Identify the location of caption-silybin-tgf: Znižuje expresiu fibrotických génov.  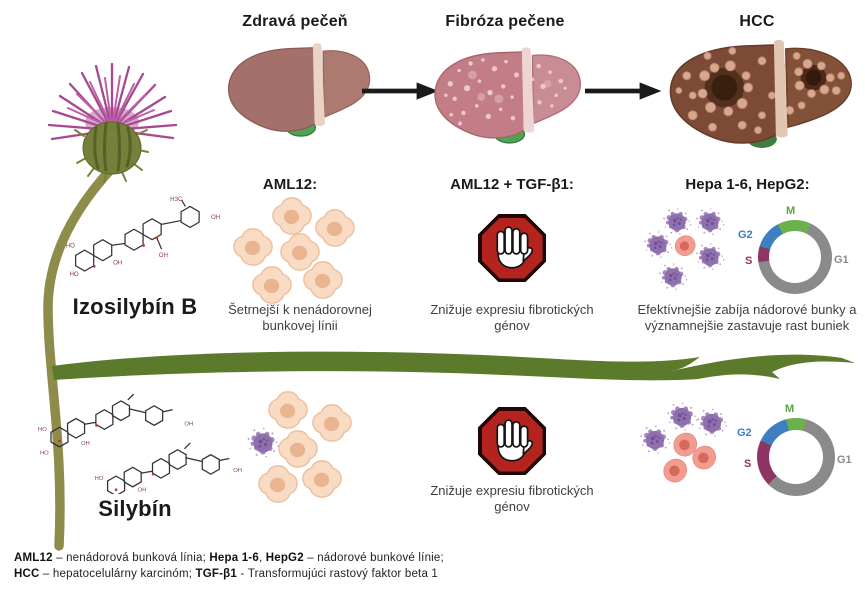
(512, 498).